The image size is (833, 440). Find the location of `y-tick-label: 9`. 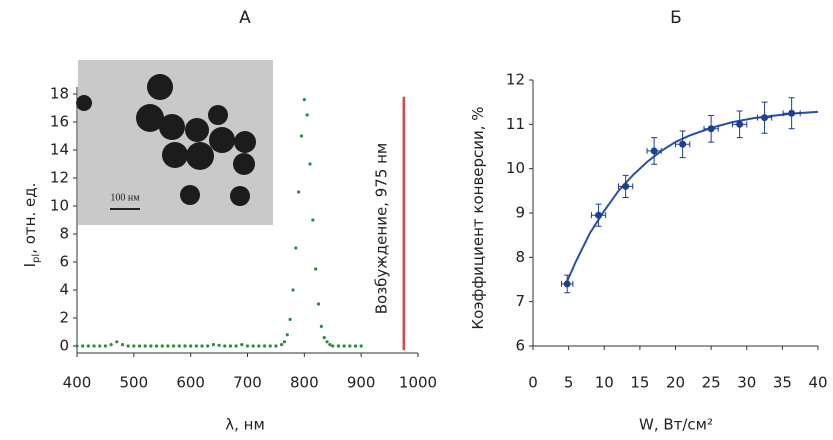

y-tick-label: 9 is located at coordinates (520, 213).